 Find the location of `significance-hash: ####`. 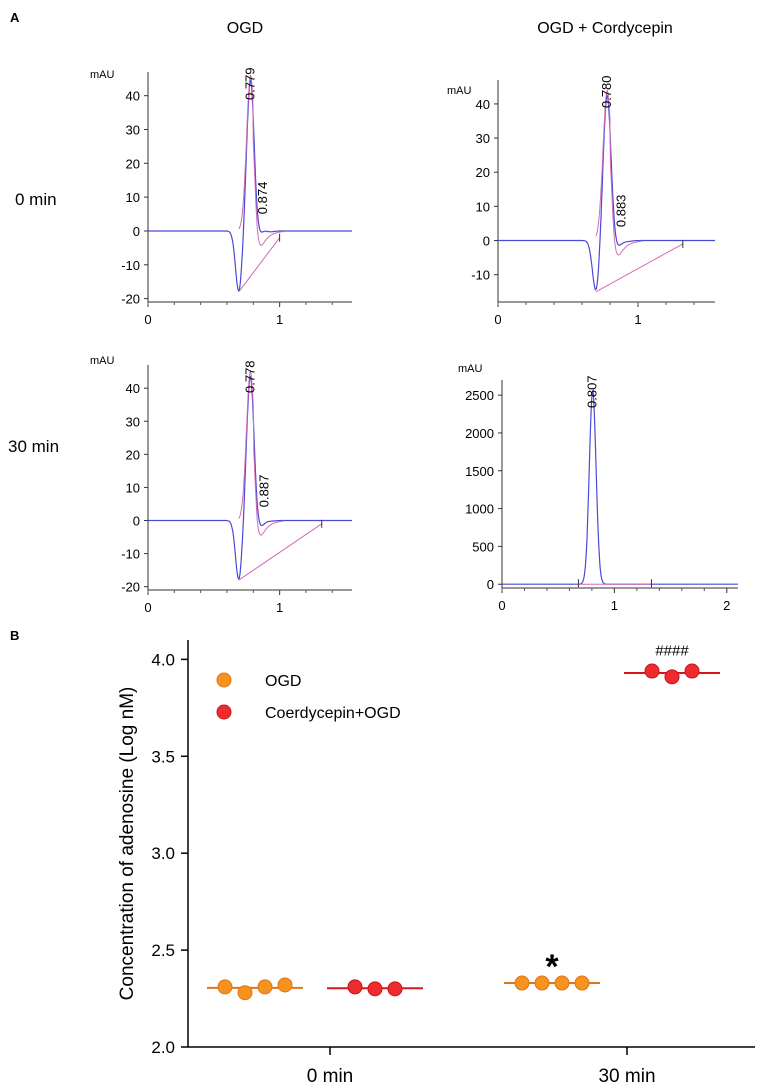

significance-hash: #### is located at coordinates (672, 651).